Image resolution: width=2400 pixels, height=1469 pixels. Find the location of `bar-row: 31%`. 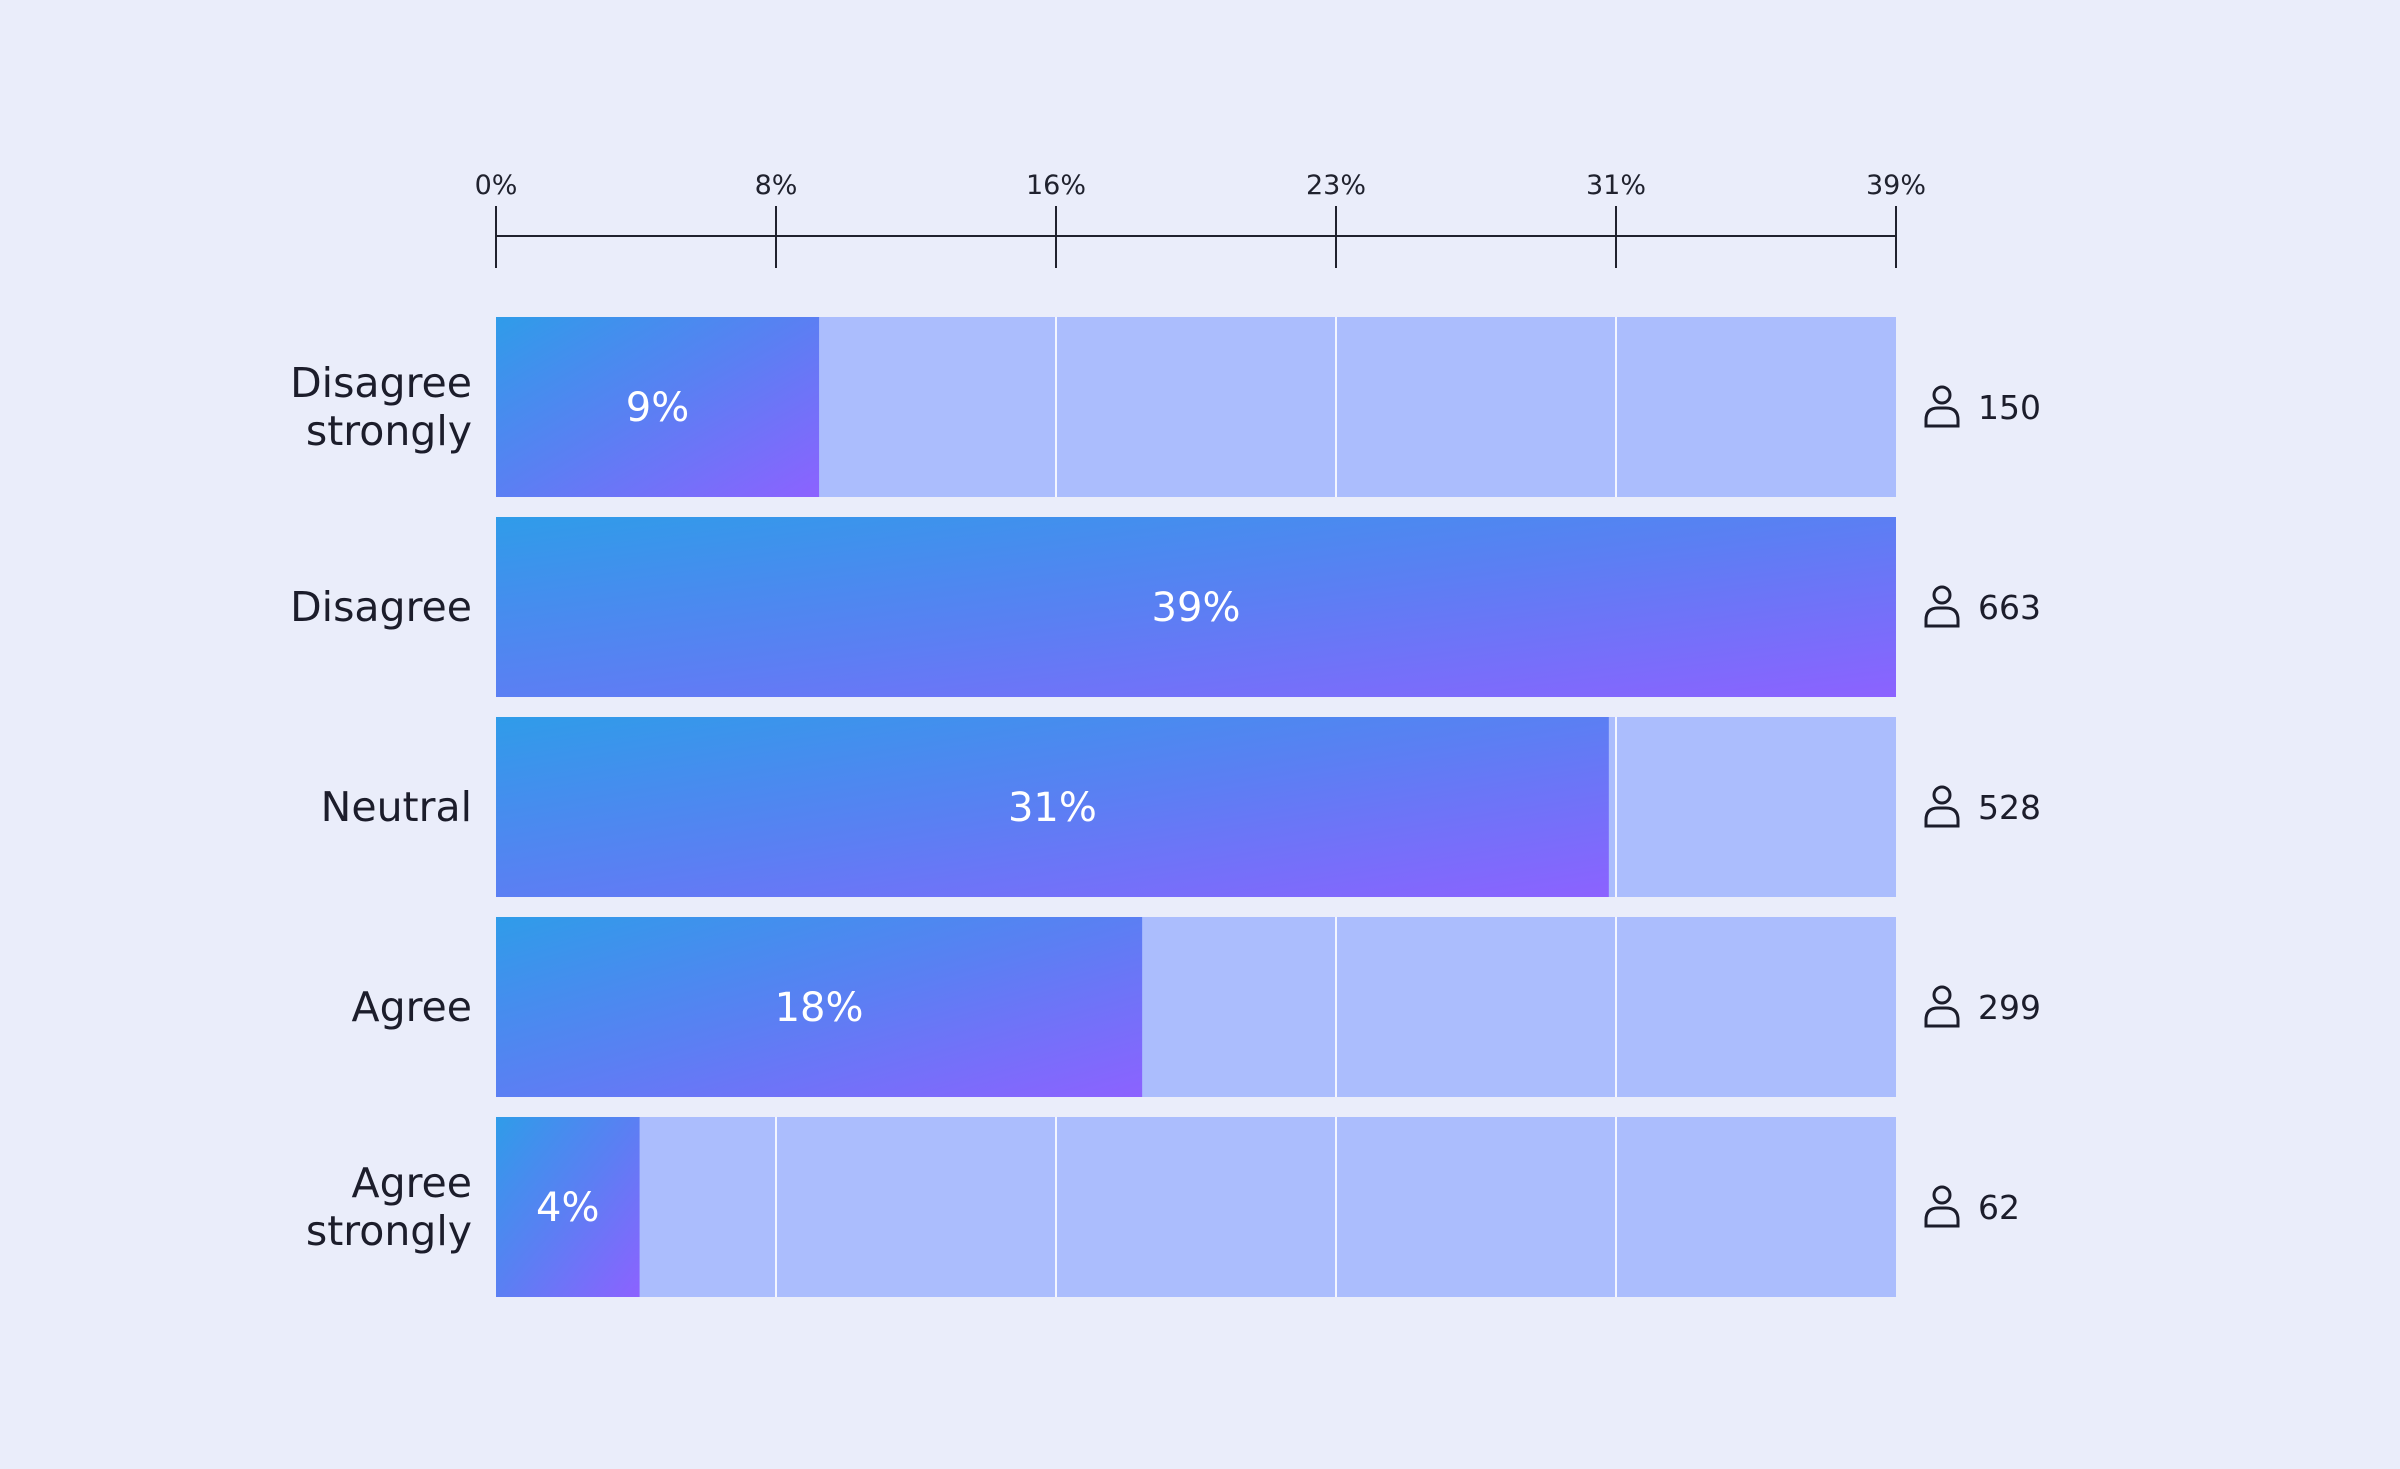

bar-row: 31% is located at coordinates (1196, 807).